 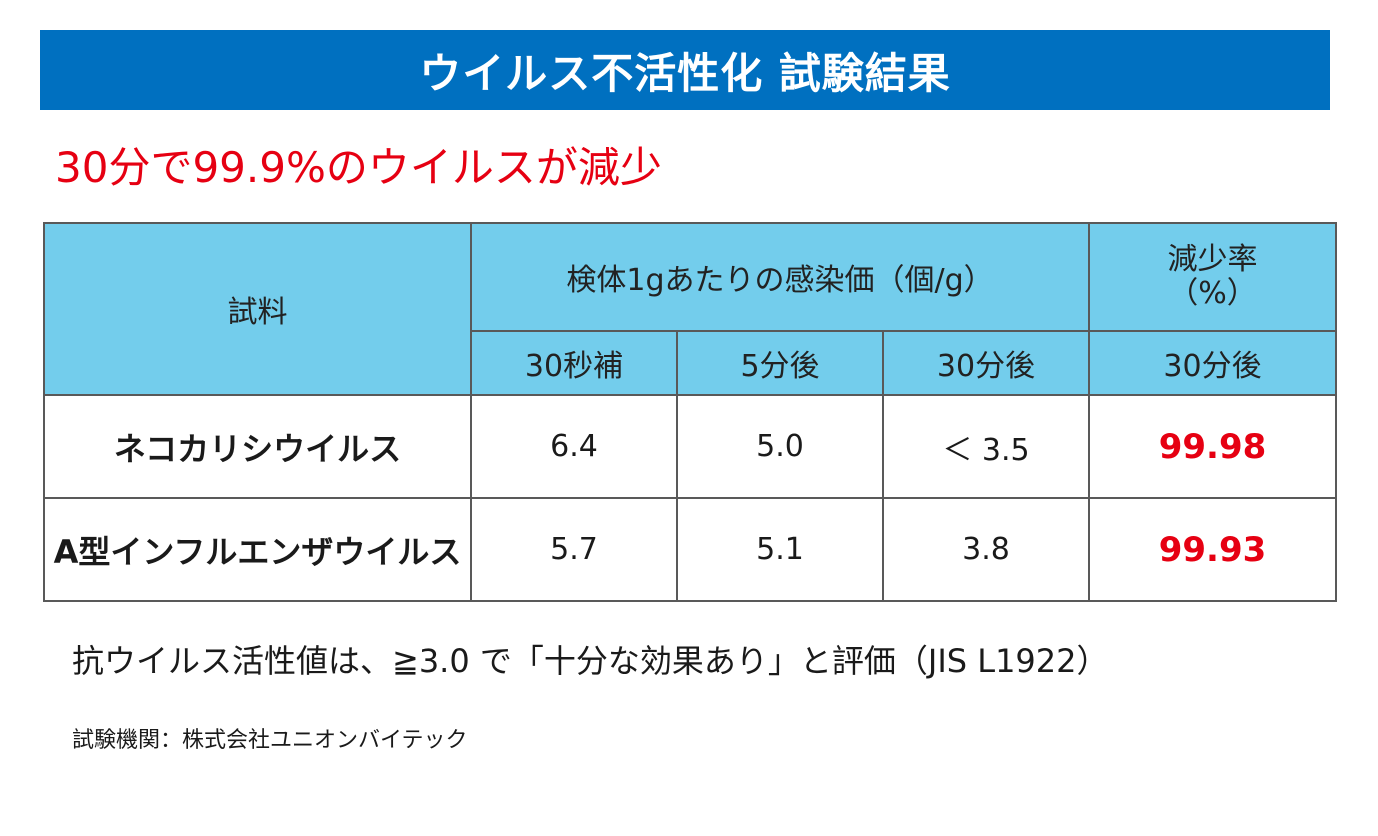 I want to click on subheader-rate-30m: 30分後, so click(x=1212, y=363).